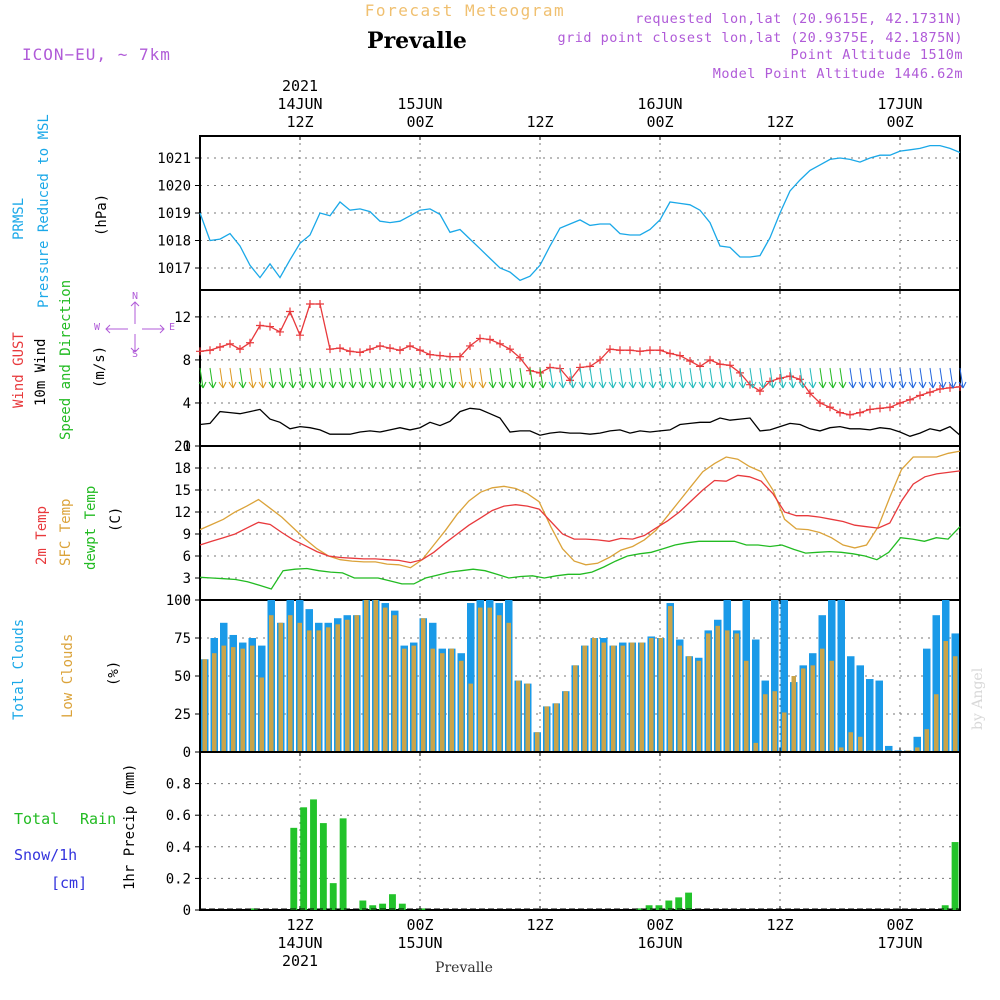  I want to click on prmsl-label: PRMSL, so click(19, 219).